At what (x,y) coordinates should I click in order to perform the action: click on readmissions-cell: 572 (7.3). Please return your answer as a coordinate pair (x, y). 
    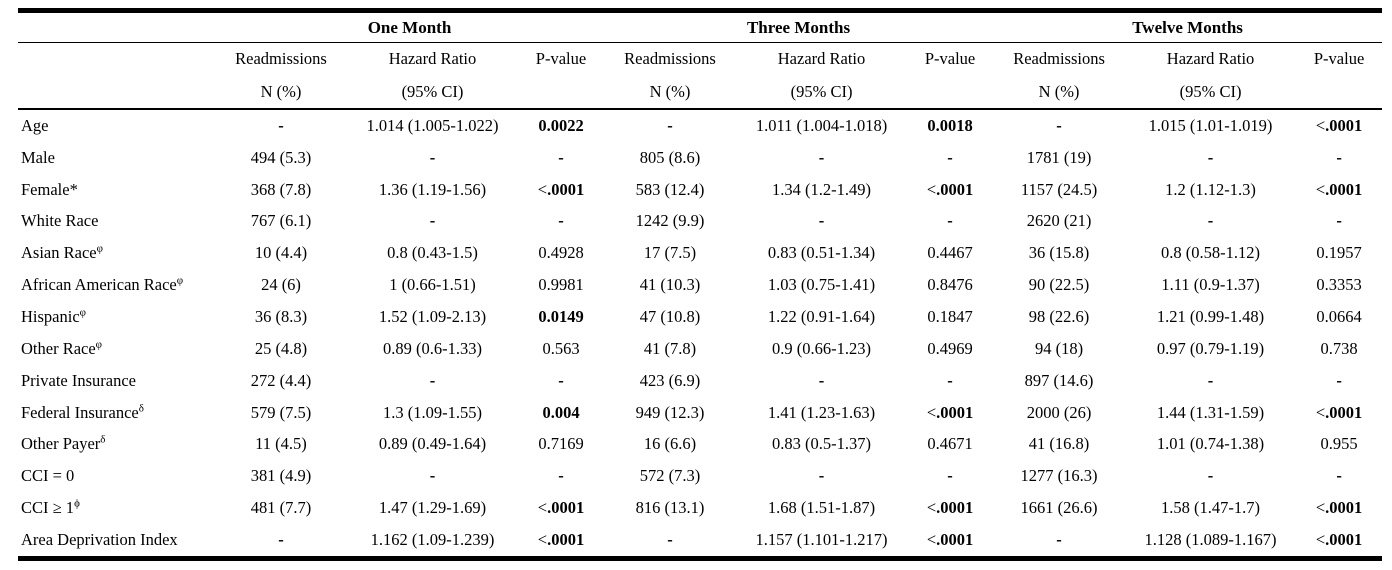
    Looking at the image, I should click on (670, 476).